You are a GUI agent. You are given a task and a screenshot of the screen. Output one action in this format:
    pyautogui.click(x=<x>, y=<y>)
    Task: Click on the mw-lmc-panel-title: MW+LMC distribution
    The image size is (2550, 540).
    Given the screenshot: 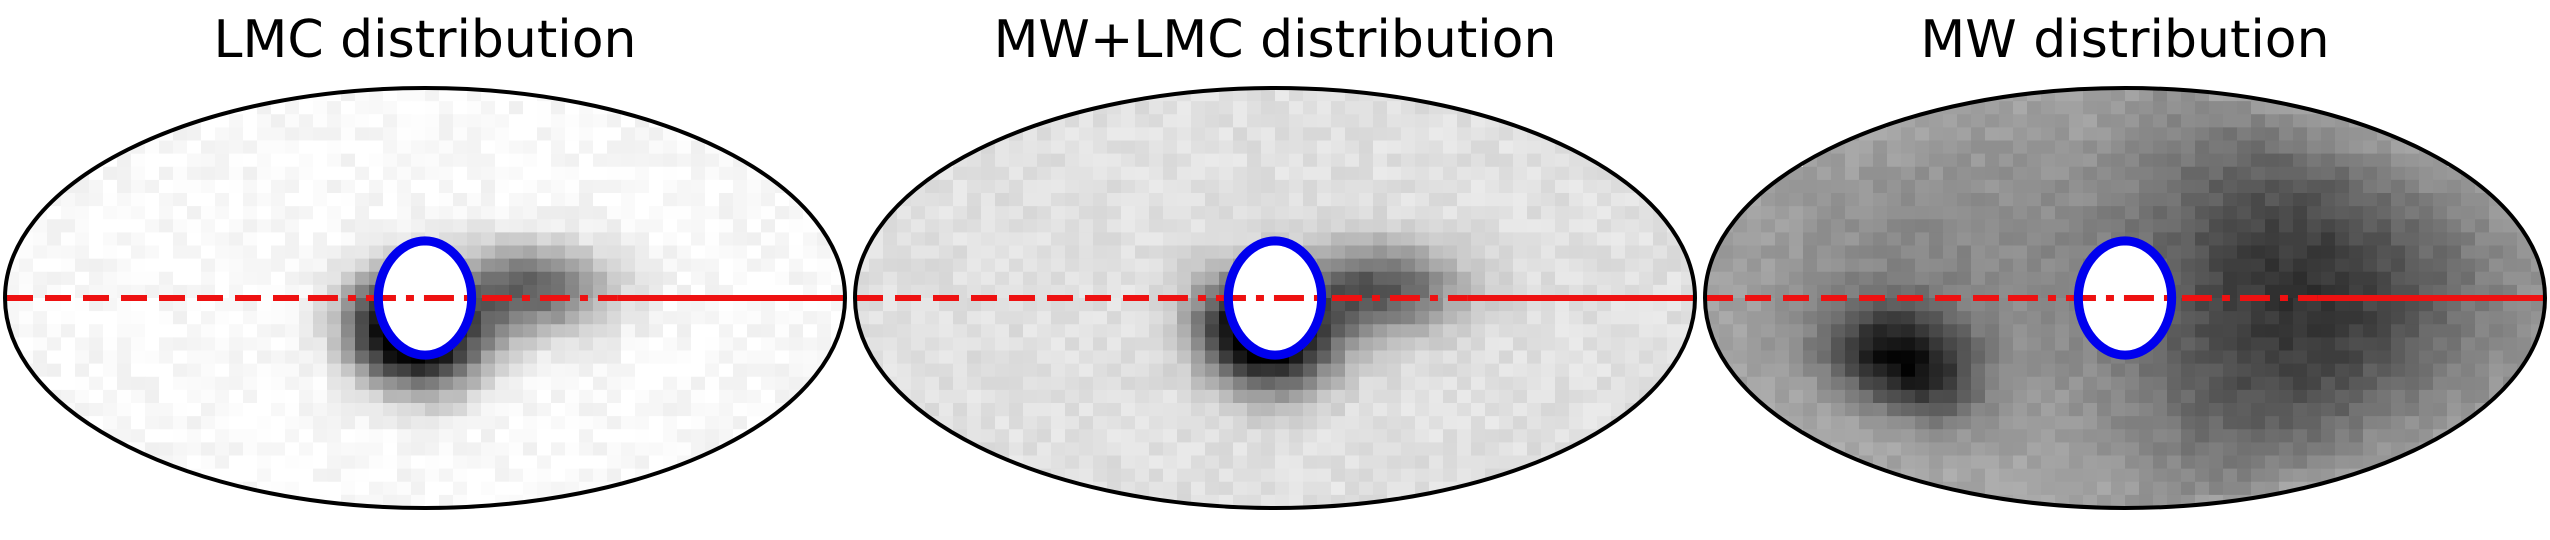 What is the action you would take?
    pyautogui.click(x=1275, y=40)
    